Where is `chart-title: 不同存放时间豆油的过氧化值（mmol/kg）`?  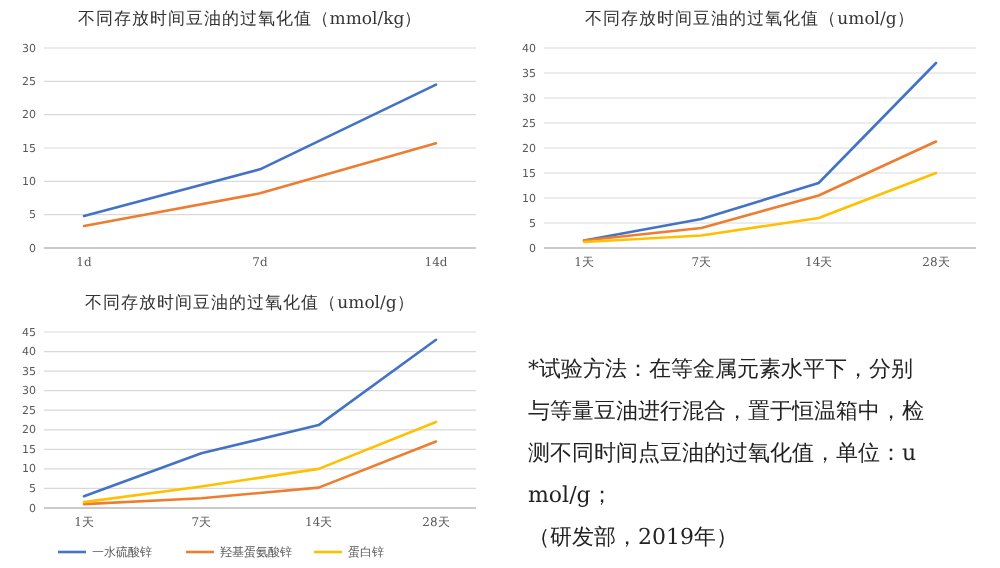 chart-title: 不同存放时间豆油的过氧化值（mmol/kg） is located at coordinates (250, 19).